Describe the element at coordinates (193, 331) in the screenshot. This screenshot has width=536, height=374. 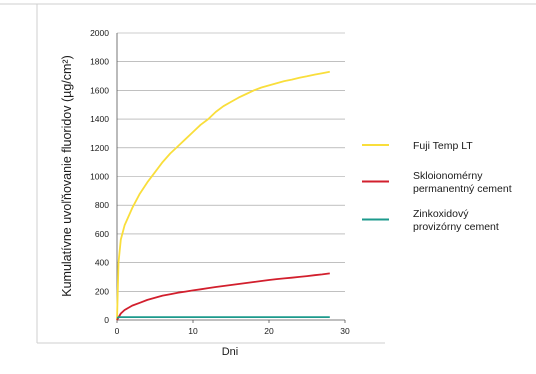
I see `x-tick-label: 10` at that location.